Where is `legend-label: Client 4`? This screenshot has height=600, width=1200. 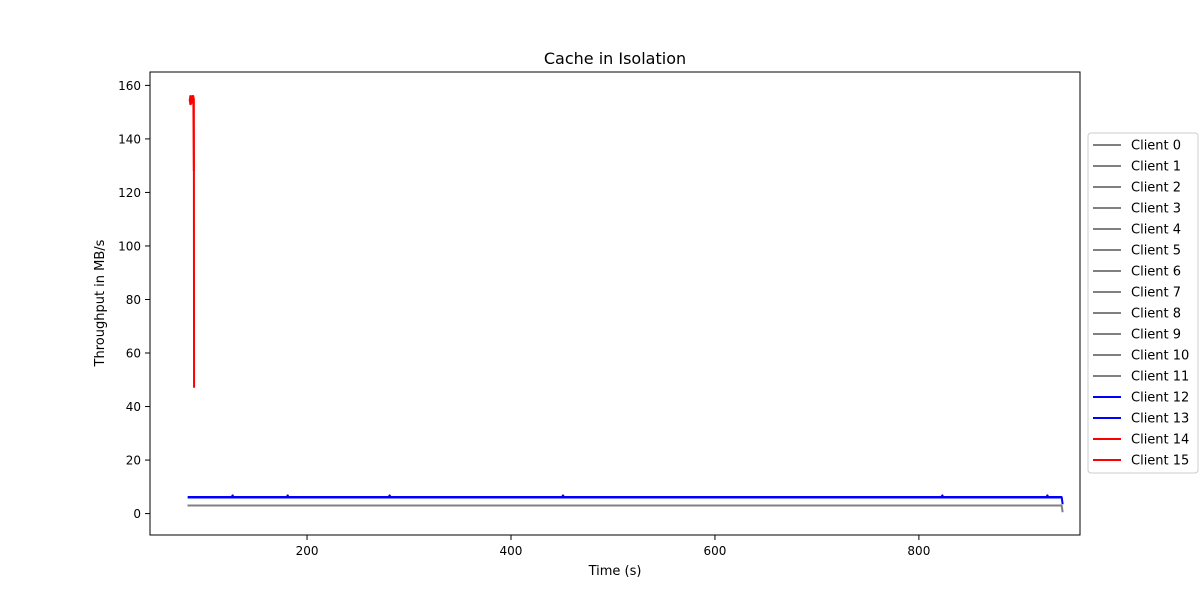
legend-label: Client 4 is located at coordinates (1156, 230).